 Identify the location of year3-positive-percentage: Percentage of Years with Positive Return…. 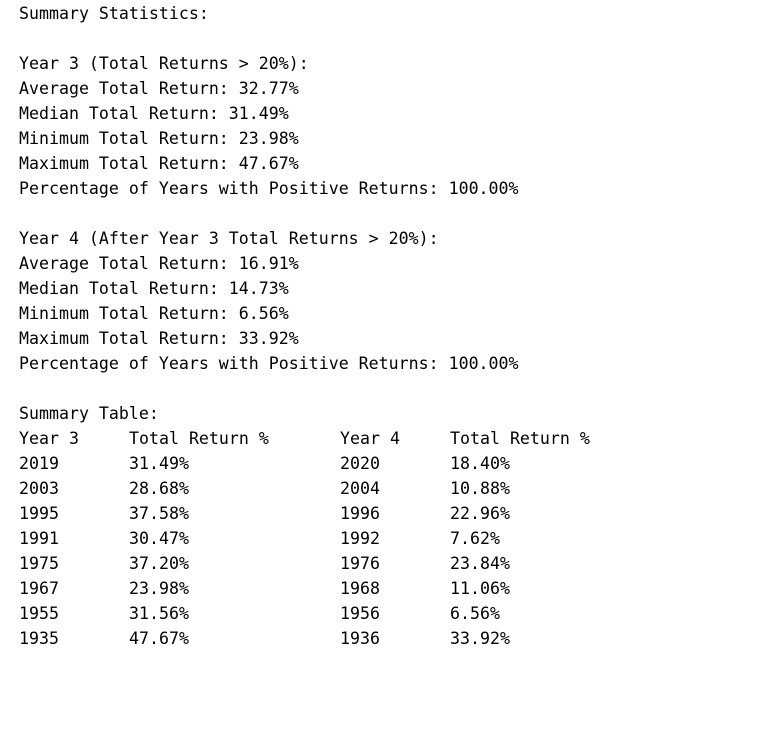
(269, 188).